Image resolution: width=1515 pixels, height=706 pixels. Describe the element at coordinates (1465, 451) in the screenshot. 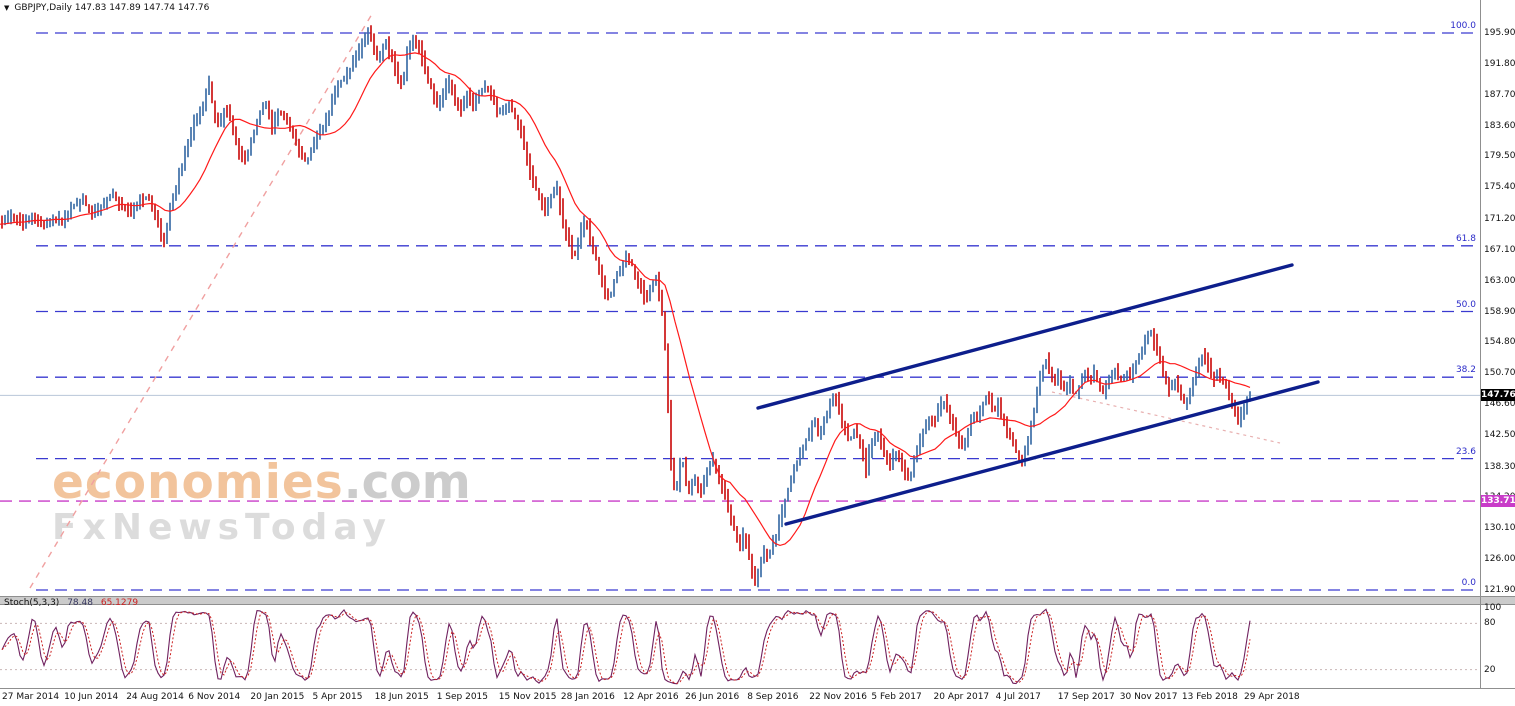

I see `fib-level-label: 23.6` at that location.